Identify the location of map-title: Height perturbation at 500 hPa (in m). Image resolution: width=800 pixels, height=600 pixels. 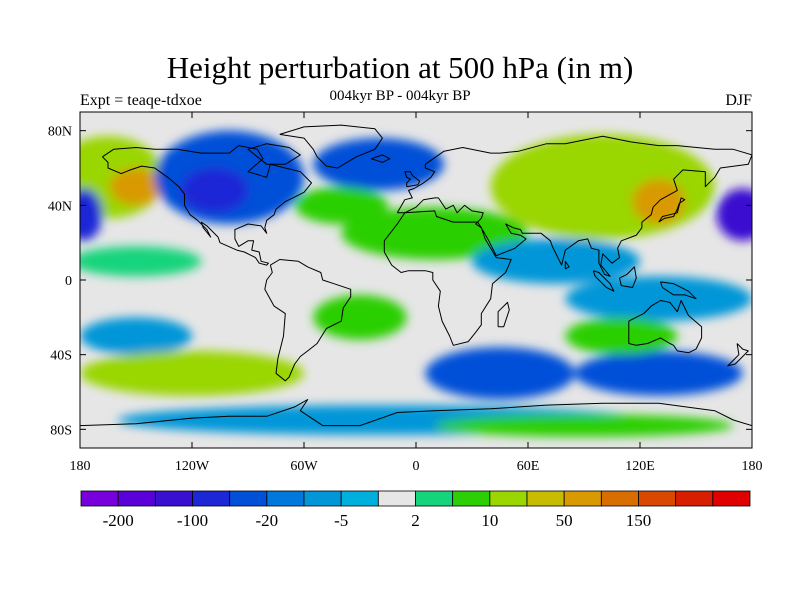
(400, 67).